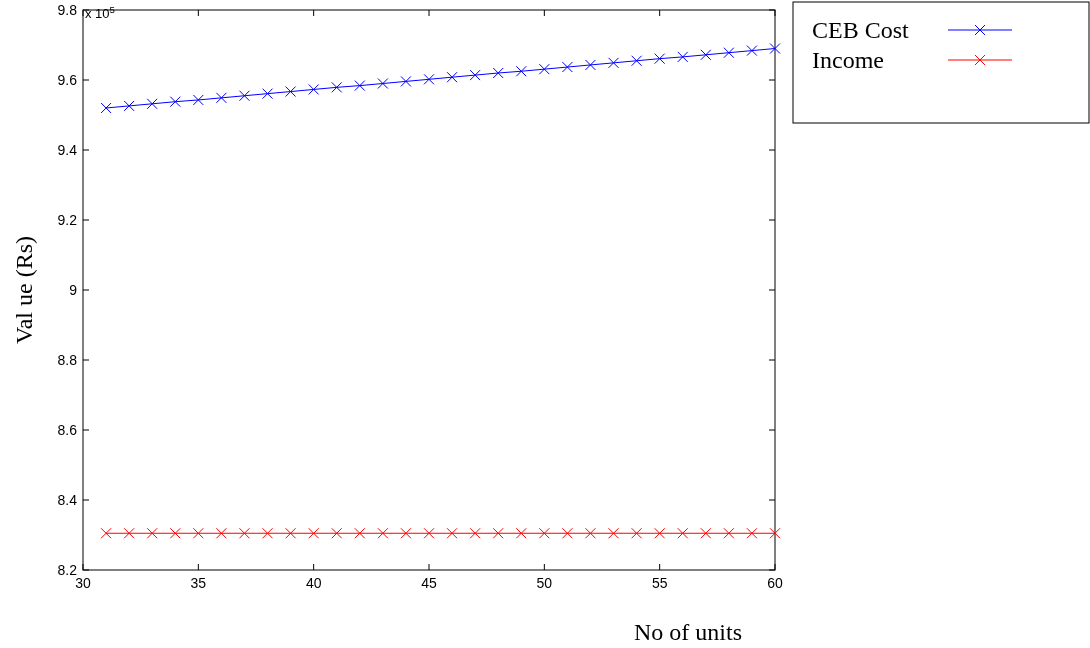 This screenshot has height=648, width=1090. I want to click on y-tick-label: 8.6, so click(67, 429).